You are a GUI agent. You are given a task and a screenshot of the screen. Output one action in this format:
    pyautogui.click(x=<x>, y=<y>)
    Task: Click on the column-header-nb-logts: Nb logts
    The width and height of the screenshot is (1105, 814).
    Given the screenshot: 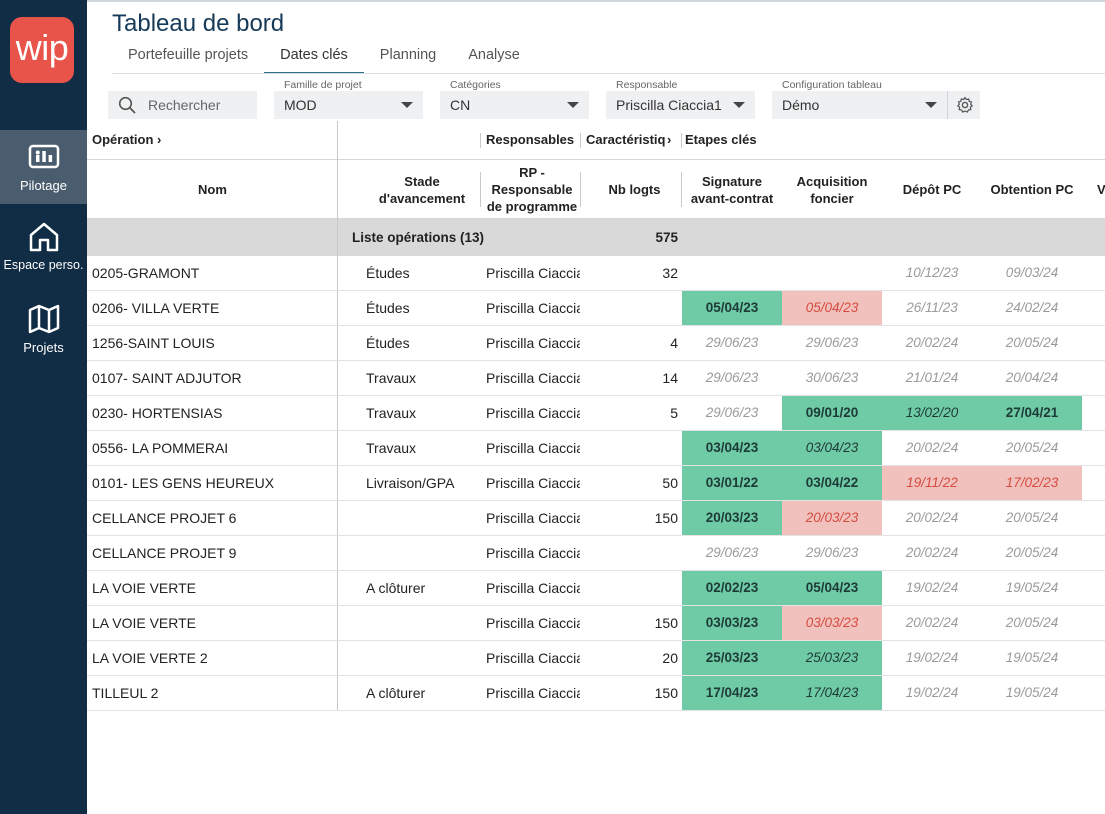 What is the action you would take?
    pyautogui.click(x=634, y=189)
    